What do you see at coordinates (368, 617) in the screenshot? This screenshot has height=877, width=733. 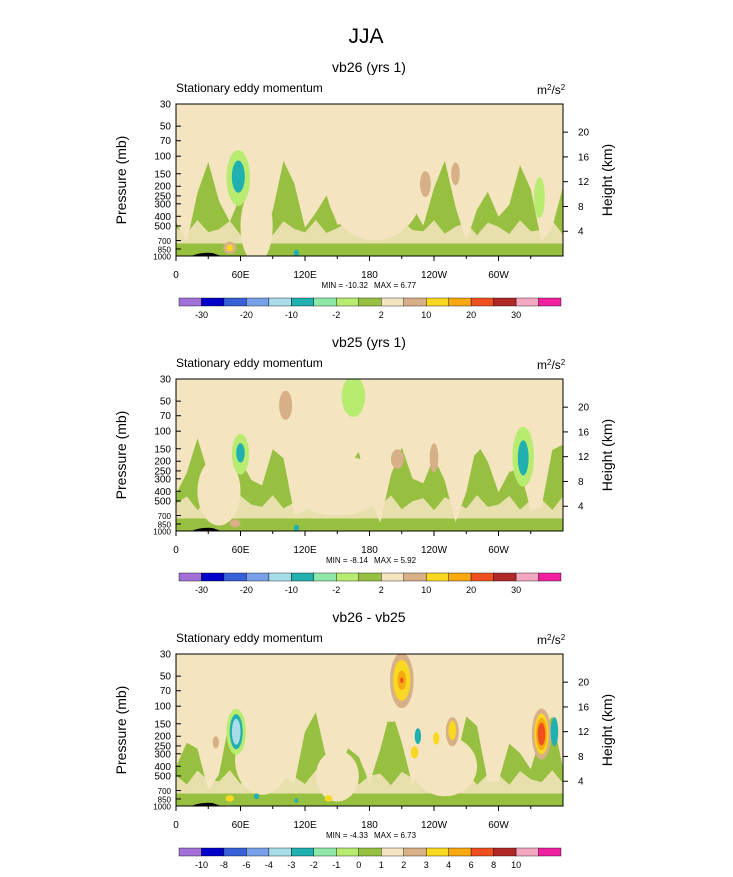 I see `panel-title: vb26 - vb25` at bounding box center [368, 617].